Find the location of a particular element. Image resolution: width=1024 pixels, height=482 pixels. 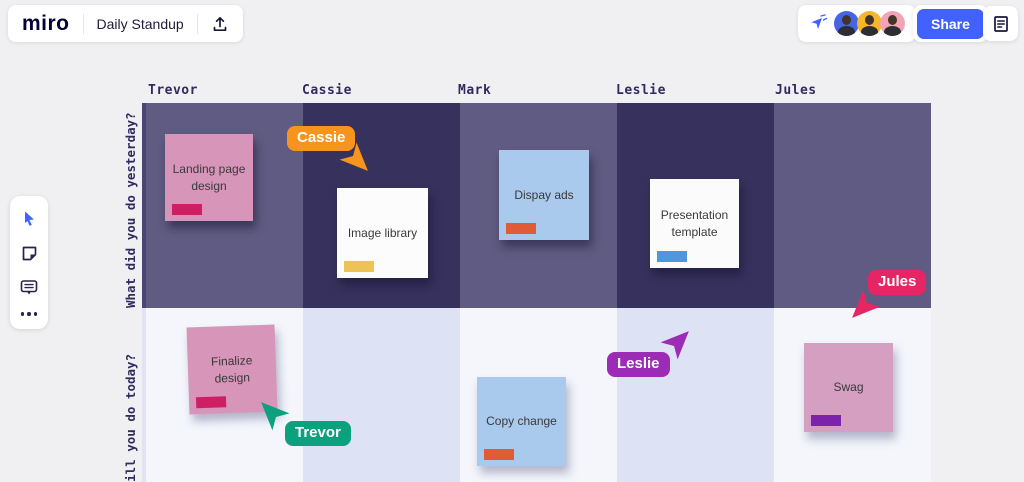

share-button: Share is located at coordinates (950, 23).